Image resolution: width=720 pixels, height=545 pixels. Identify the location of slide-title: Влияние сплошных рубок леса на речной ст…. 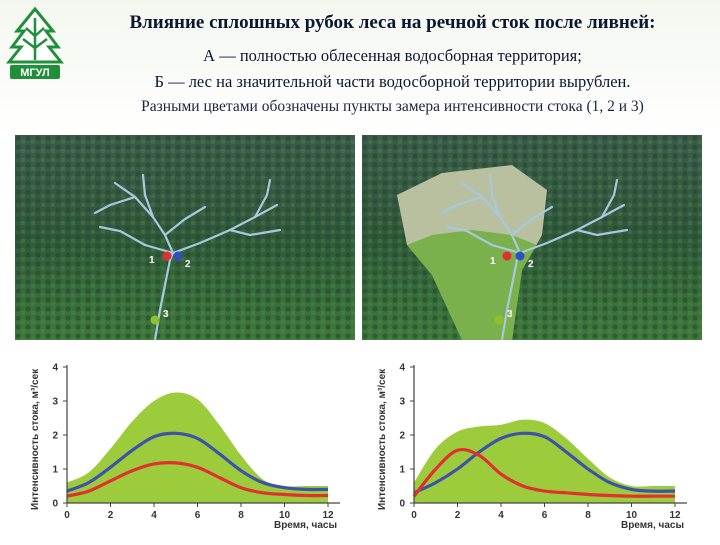
(392, 22).